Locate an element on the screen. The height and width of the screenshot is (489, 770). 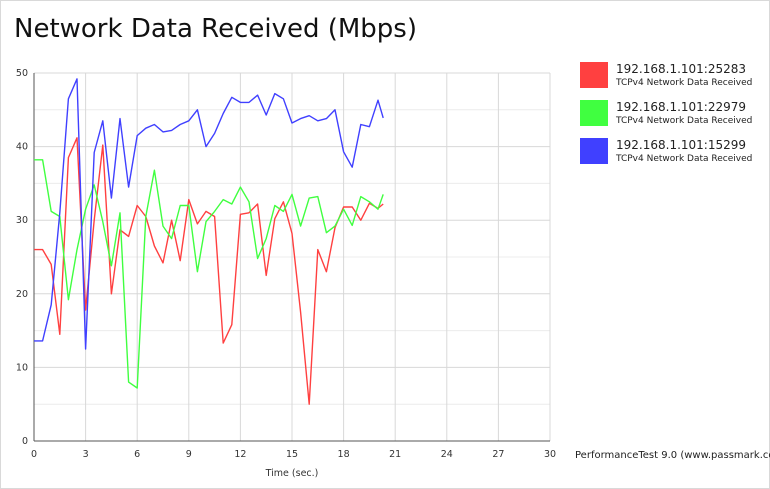
x-tick-label: 18 is located at coordinates (344, 454).